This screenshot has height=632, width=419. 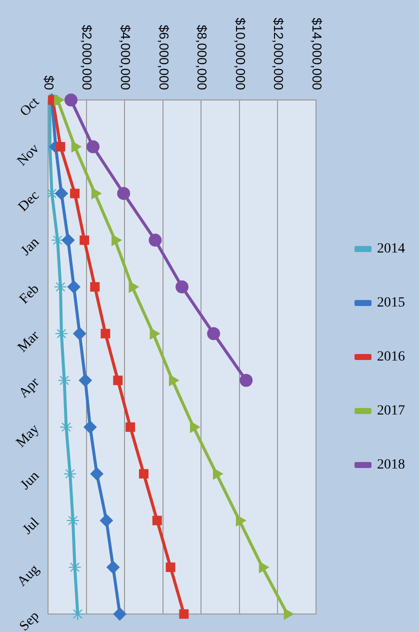 What do you see at coordinates (29, 342) in the screenshot?
I see `y-tick-label: Mar` at bounding box center [29, 342].